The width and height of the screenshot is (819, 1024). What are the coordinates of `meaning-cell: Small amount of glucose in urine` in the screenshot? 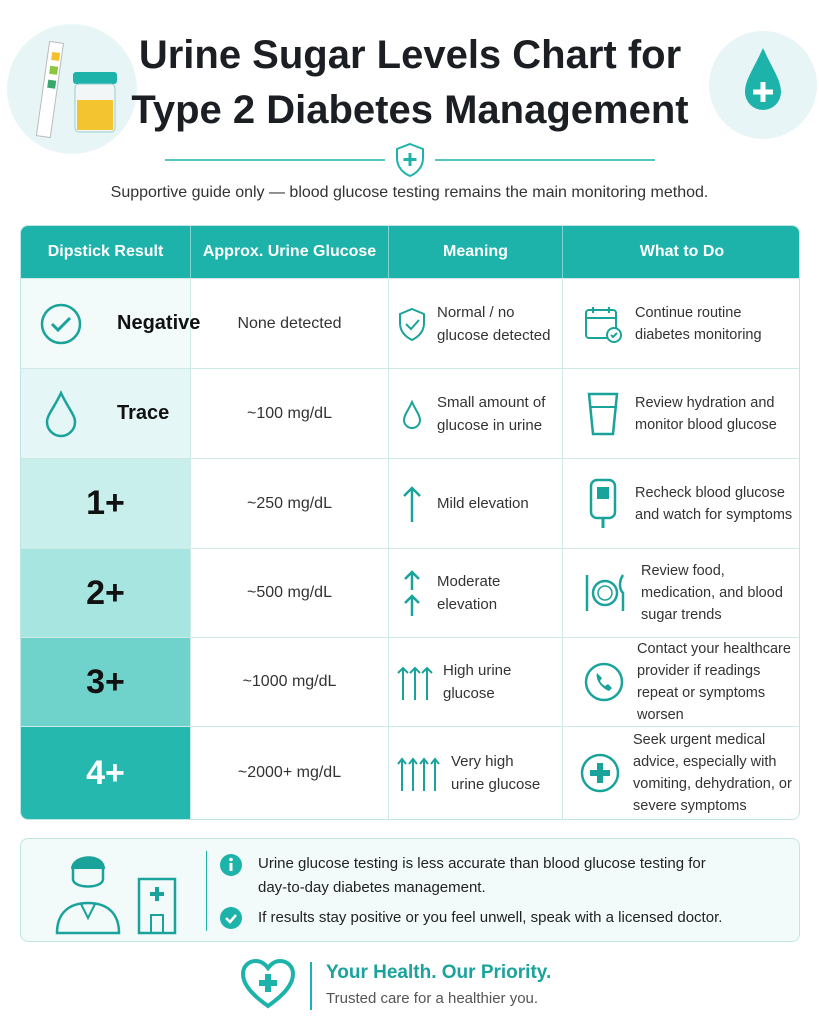 It's located at (476, 413).